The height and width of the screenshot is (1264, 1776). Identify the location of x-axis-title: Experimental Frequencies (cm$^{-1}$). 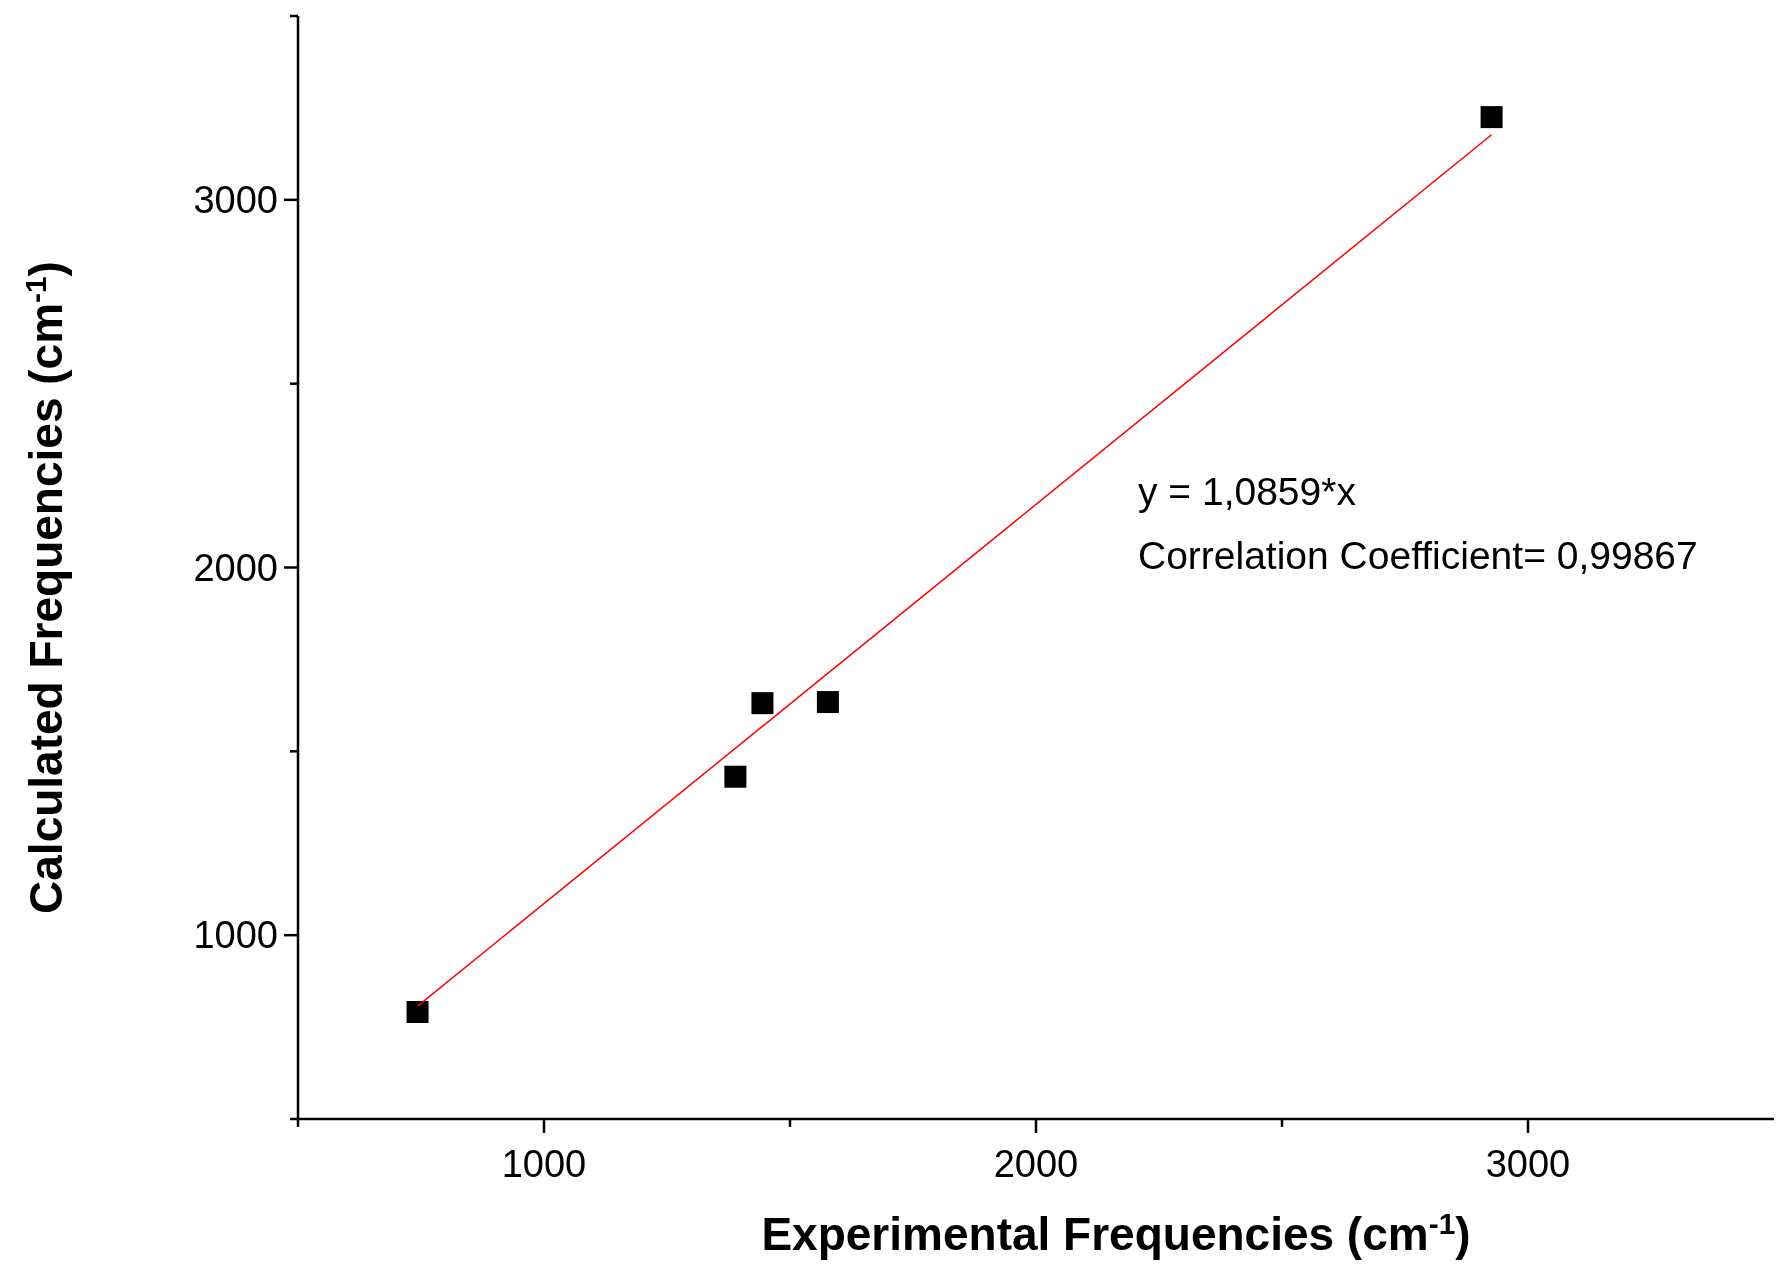
(1116, 1233).